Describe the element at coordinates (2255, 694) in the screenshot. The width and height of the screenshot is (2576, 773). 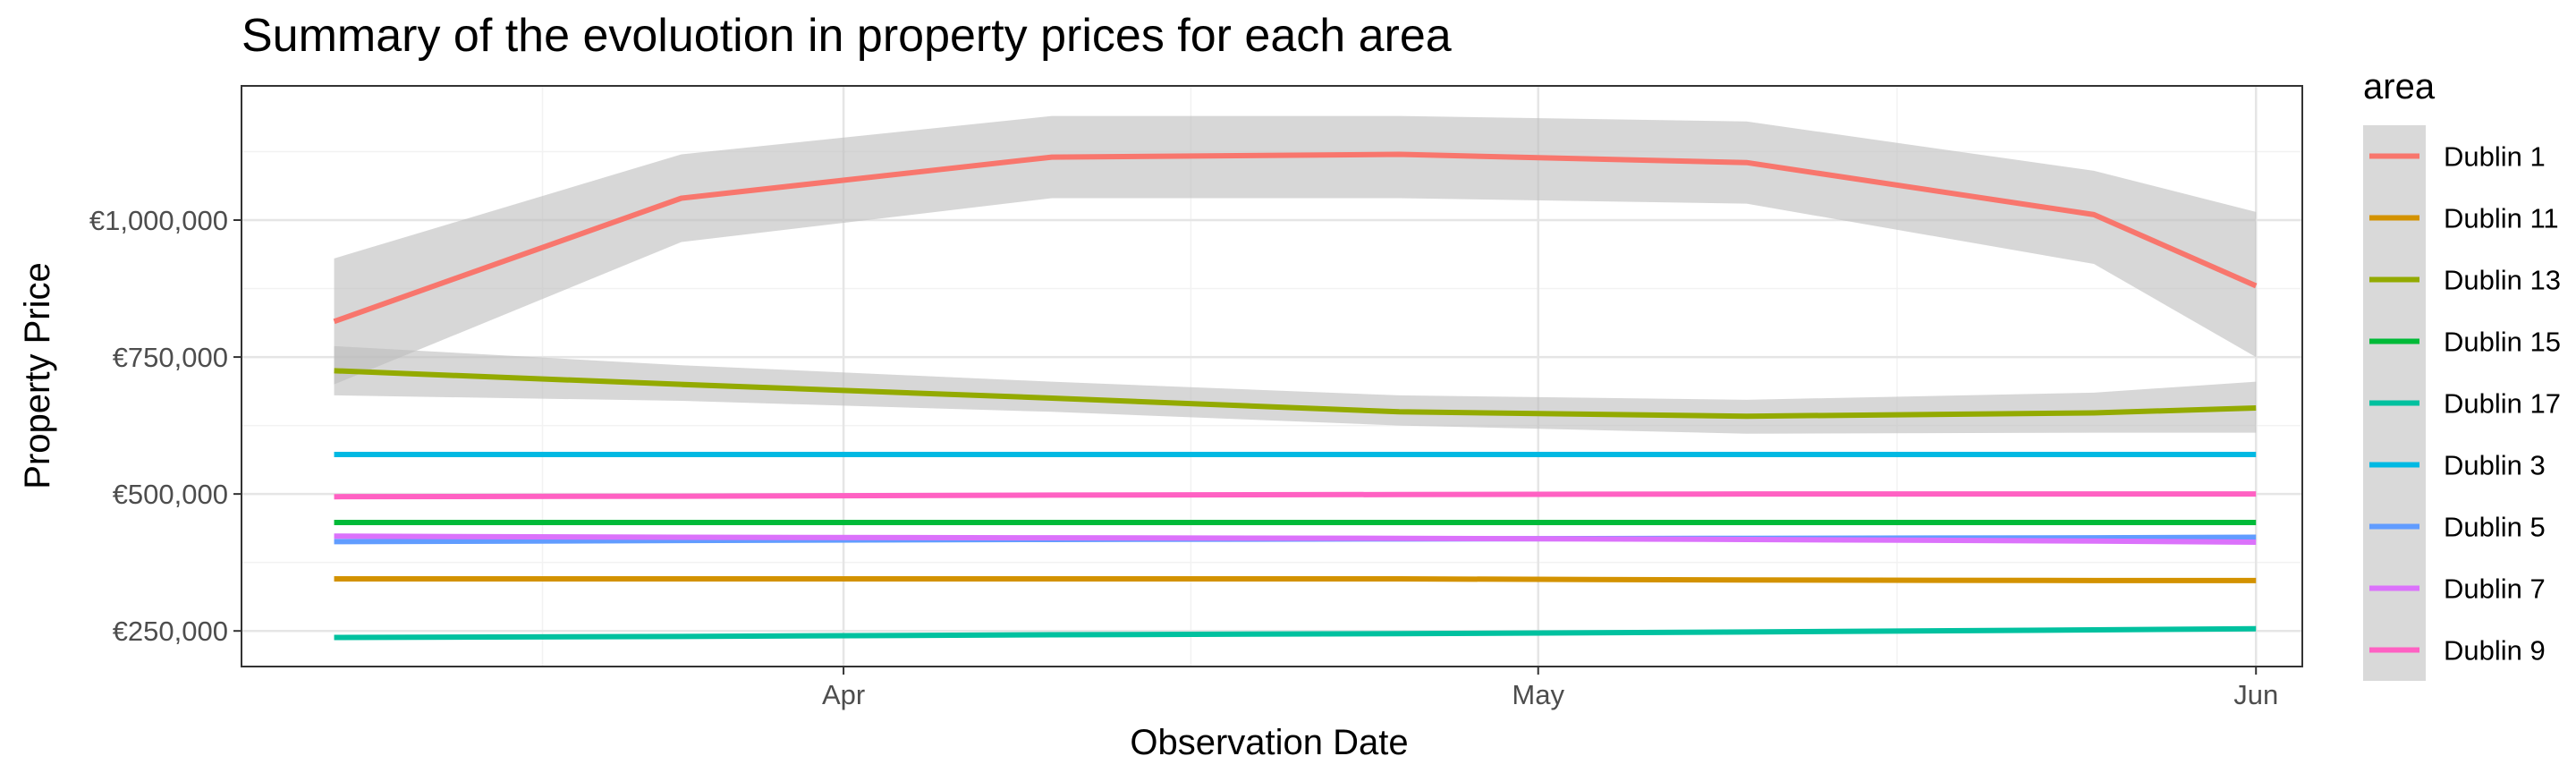
I see `x-tick-label: Jun` at that location.